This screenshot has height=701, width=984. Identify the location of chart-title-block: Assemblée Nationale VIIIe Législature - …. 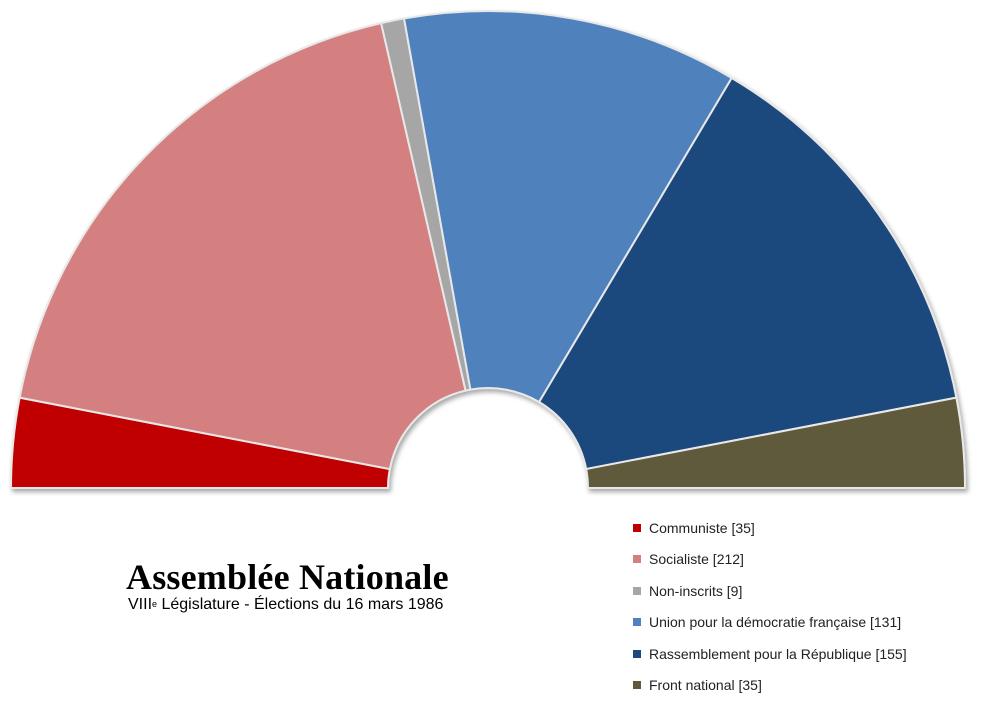
(316, 586).